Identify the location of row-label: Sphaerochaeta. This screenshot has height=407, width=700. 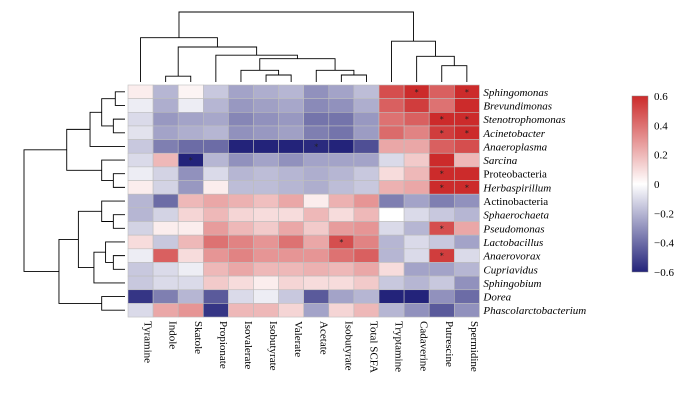
(516, 216).